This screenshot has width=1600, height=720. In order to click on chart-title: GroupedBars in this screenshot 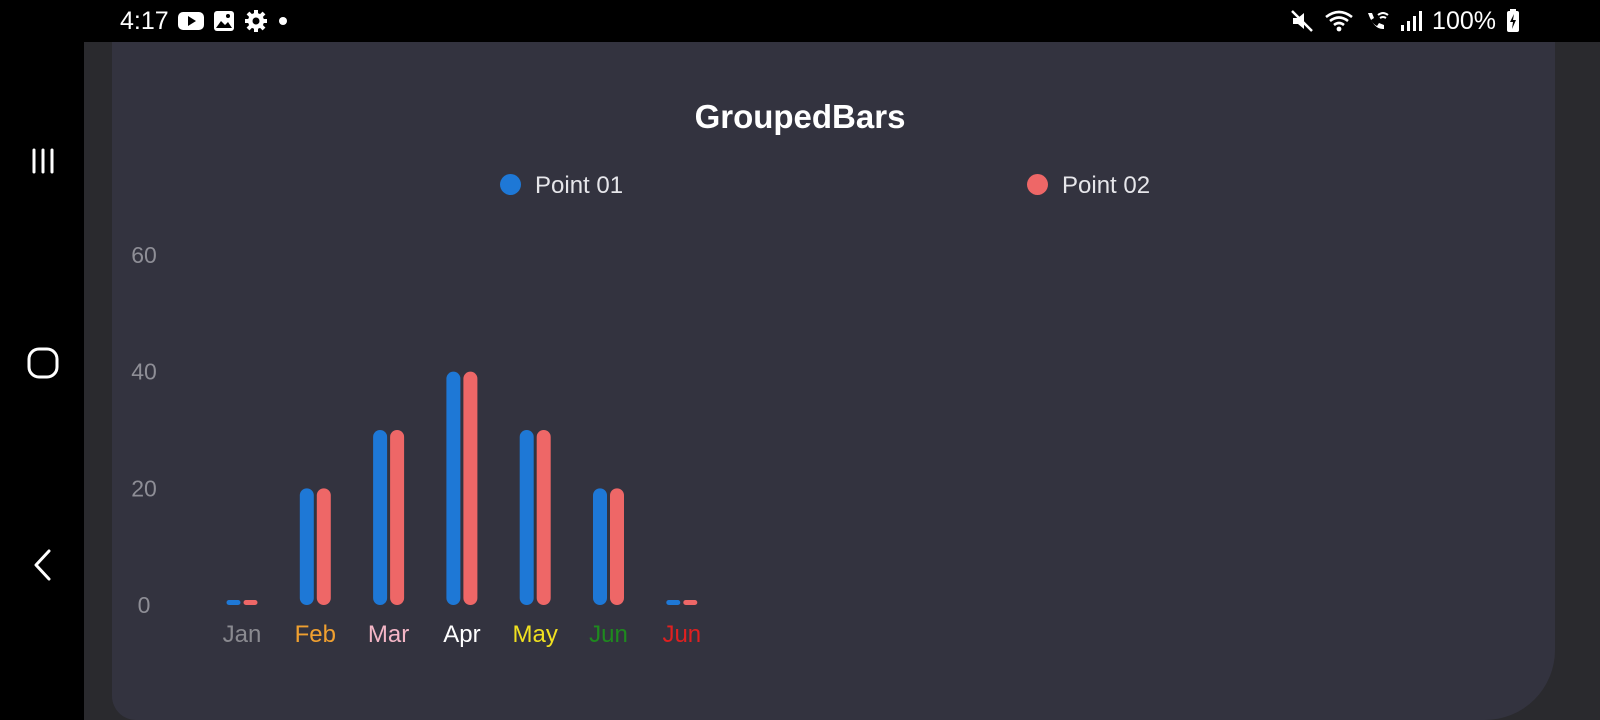, I will do `click(800, 116)`.